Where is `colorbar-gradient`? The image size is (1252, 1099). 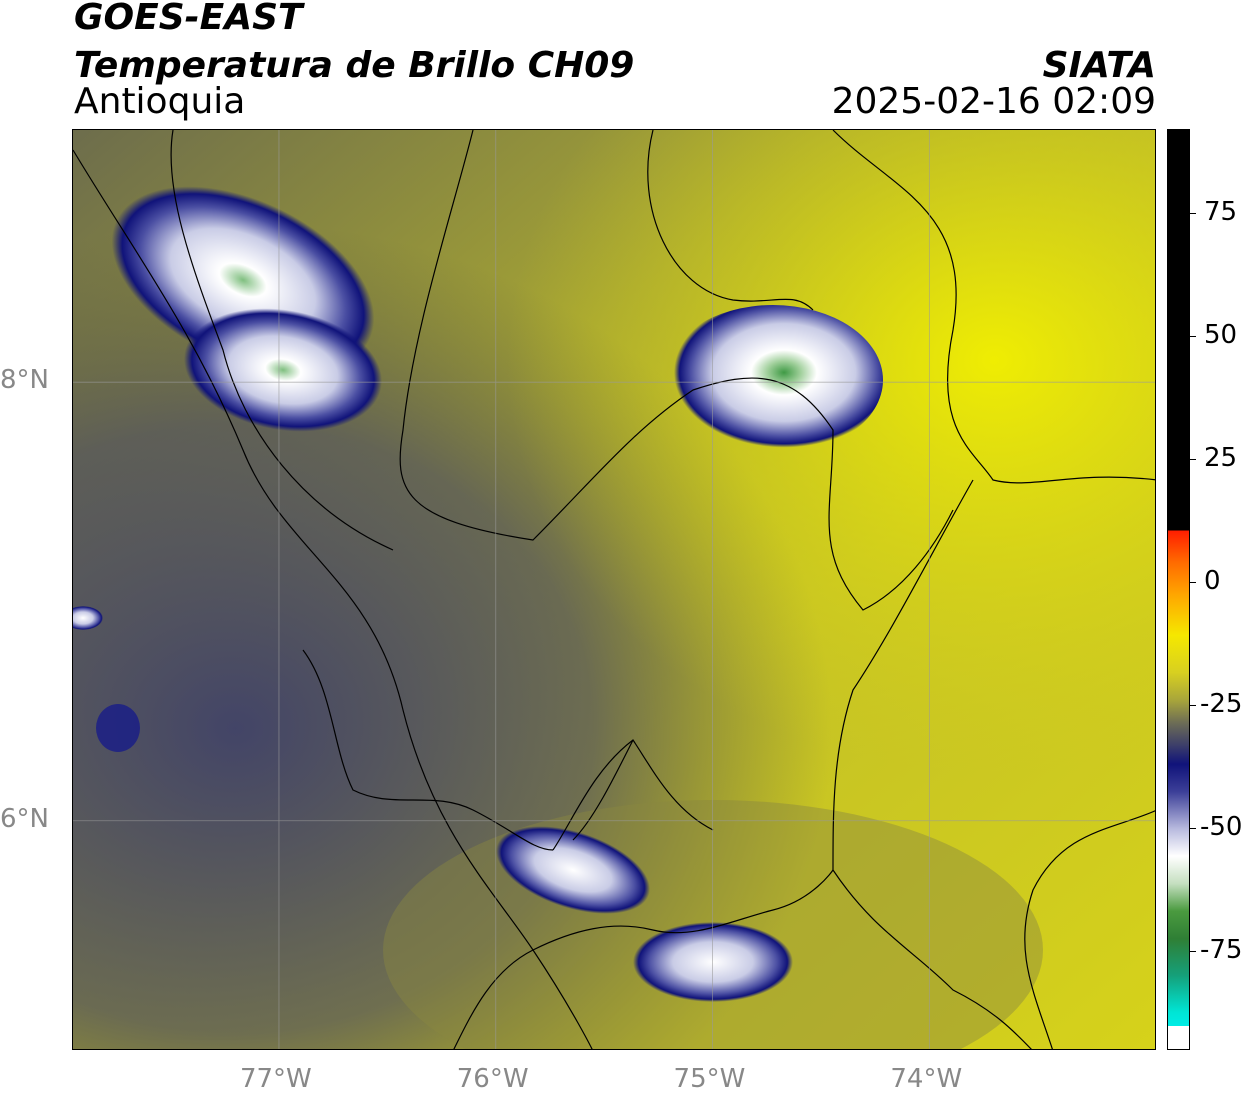
colorbar-gradient is located at coordinates (1178, 589).